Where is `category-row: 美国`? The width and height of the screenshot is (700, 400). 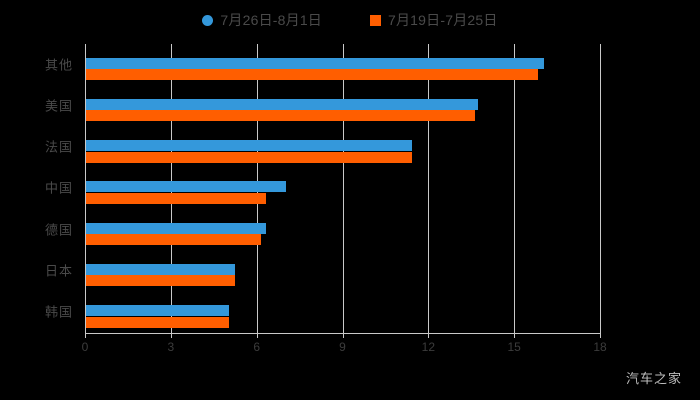
category-row: 美国 is located at coordinates (322, 105).